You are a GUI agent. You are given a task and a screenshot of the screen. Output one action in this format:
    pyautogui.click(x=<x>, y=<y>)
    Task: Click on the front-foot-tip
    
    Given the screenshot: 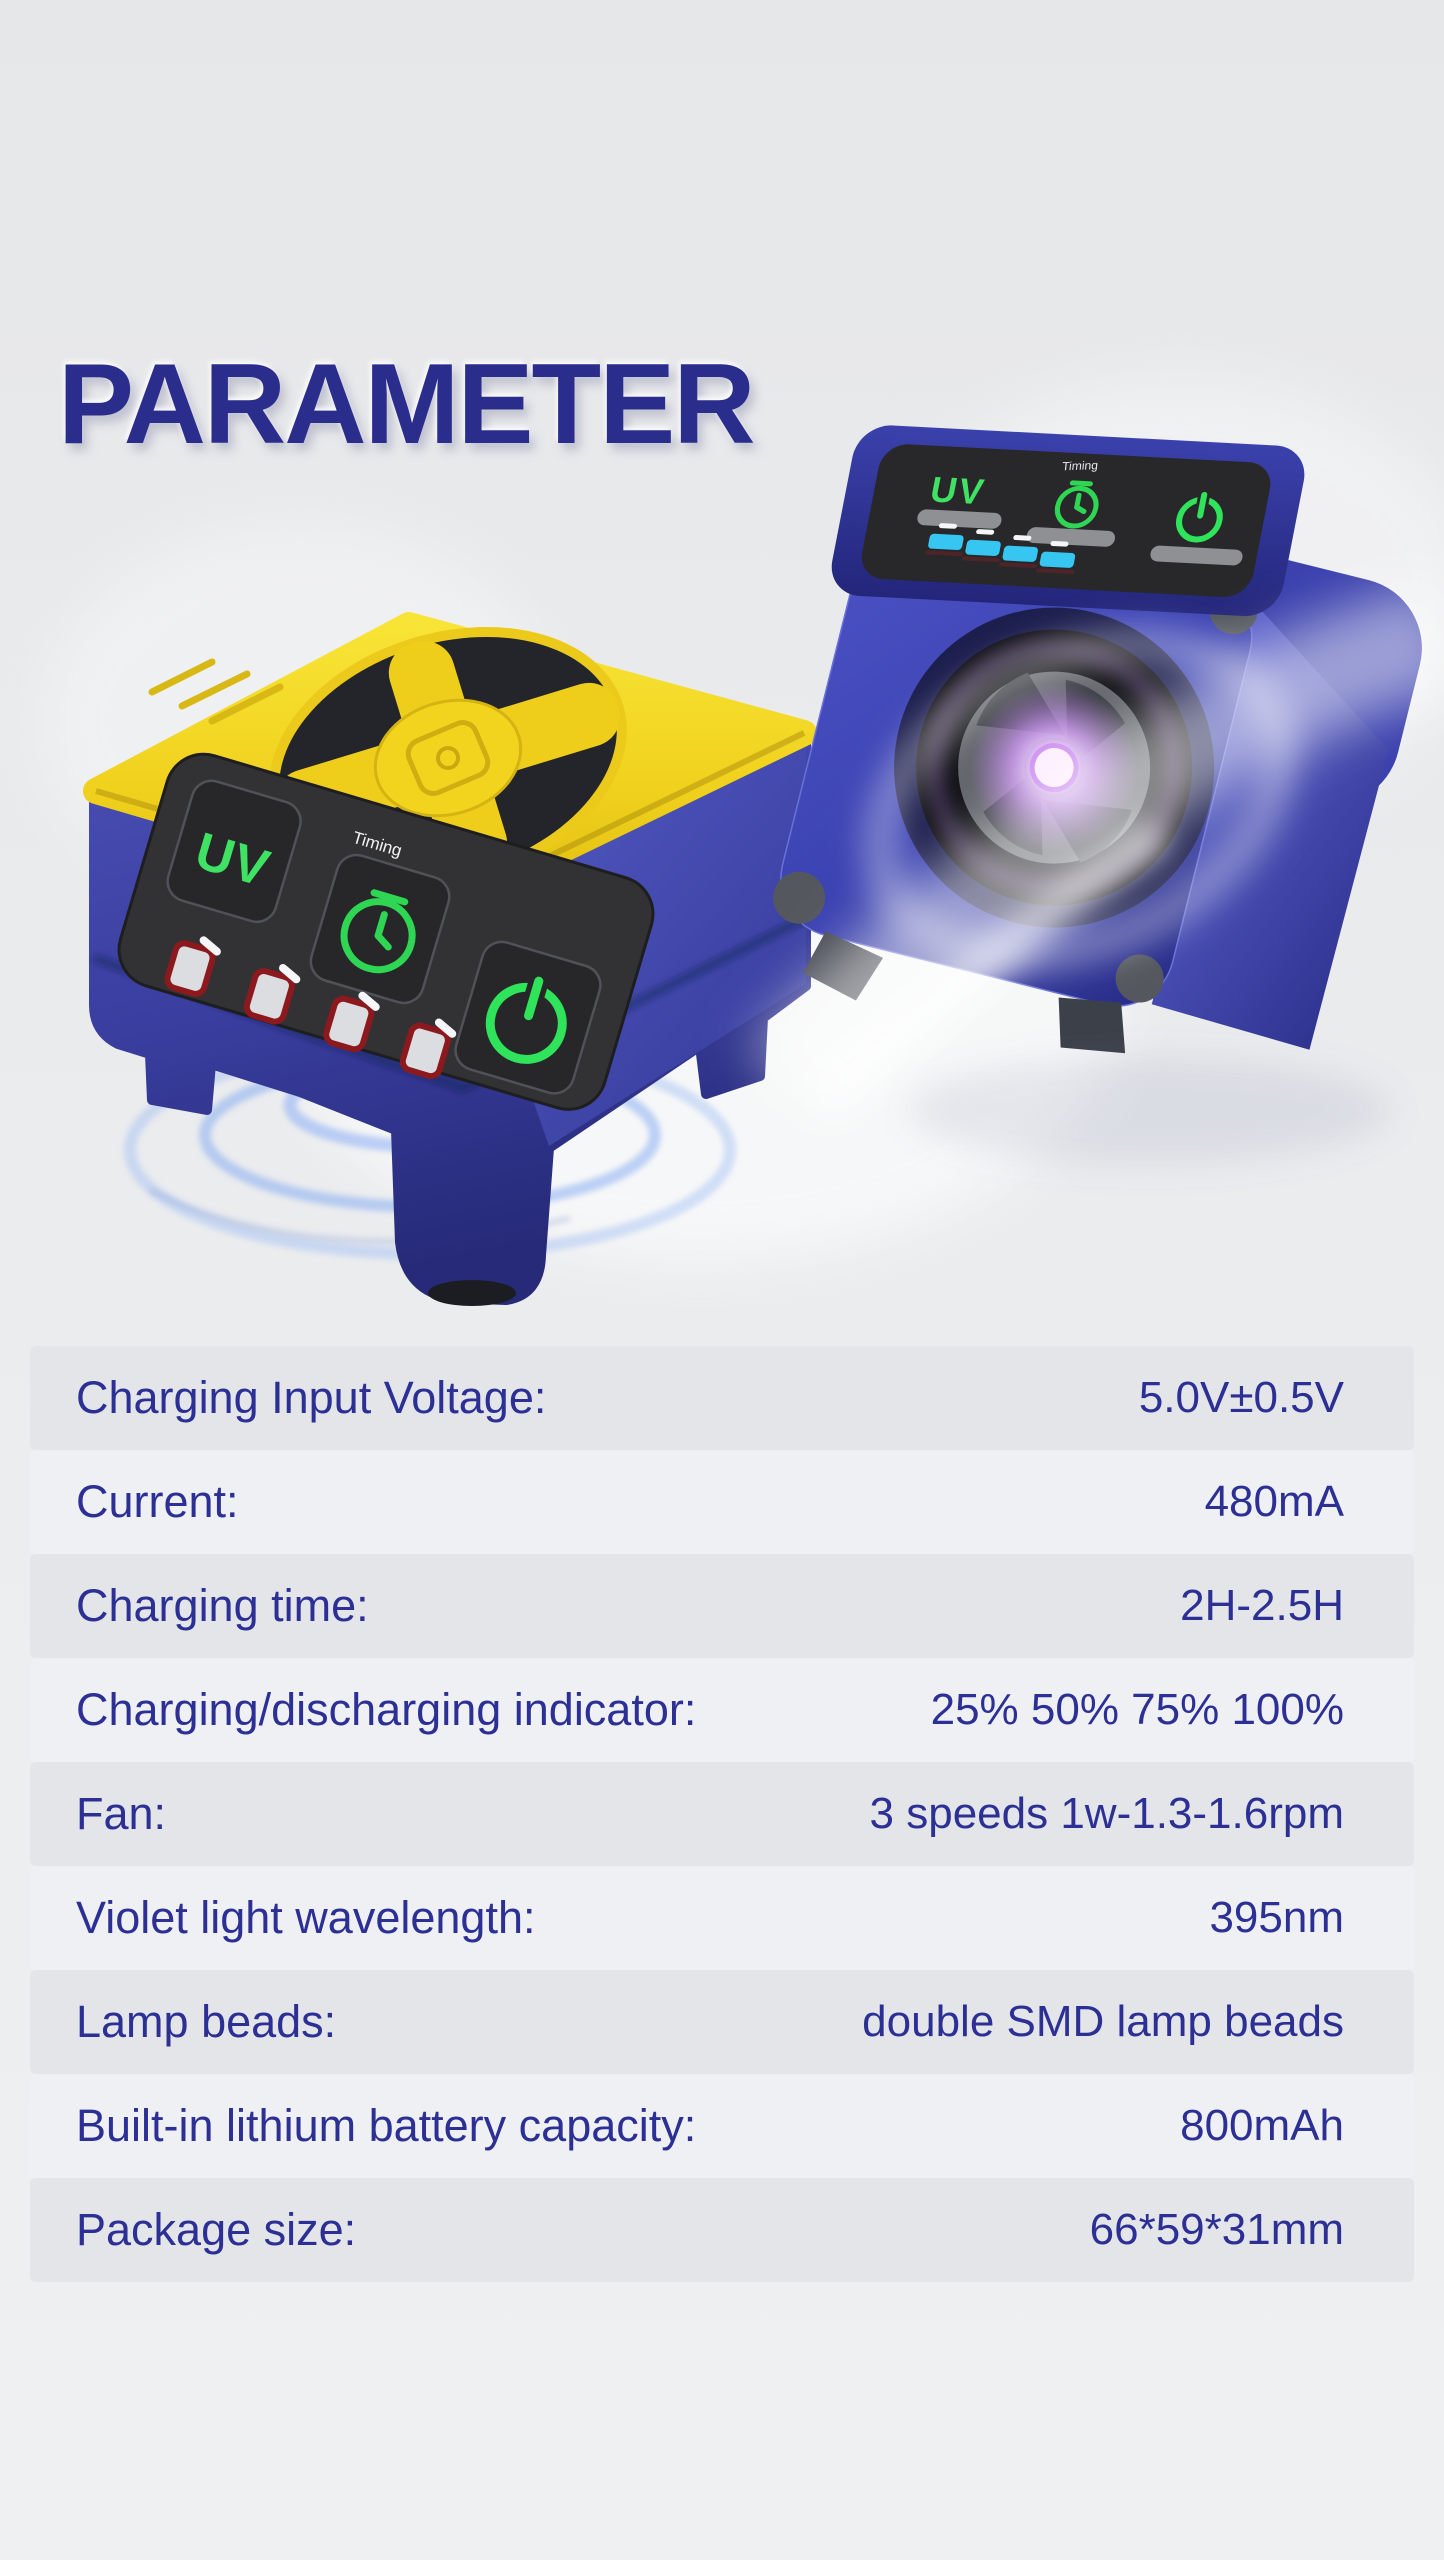 What is the action you would take?
    pyautogui.click(x=472, y=1293)
    